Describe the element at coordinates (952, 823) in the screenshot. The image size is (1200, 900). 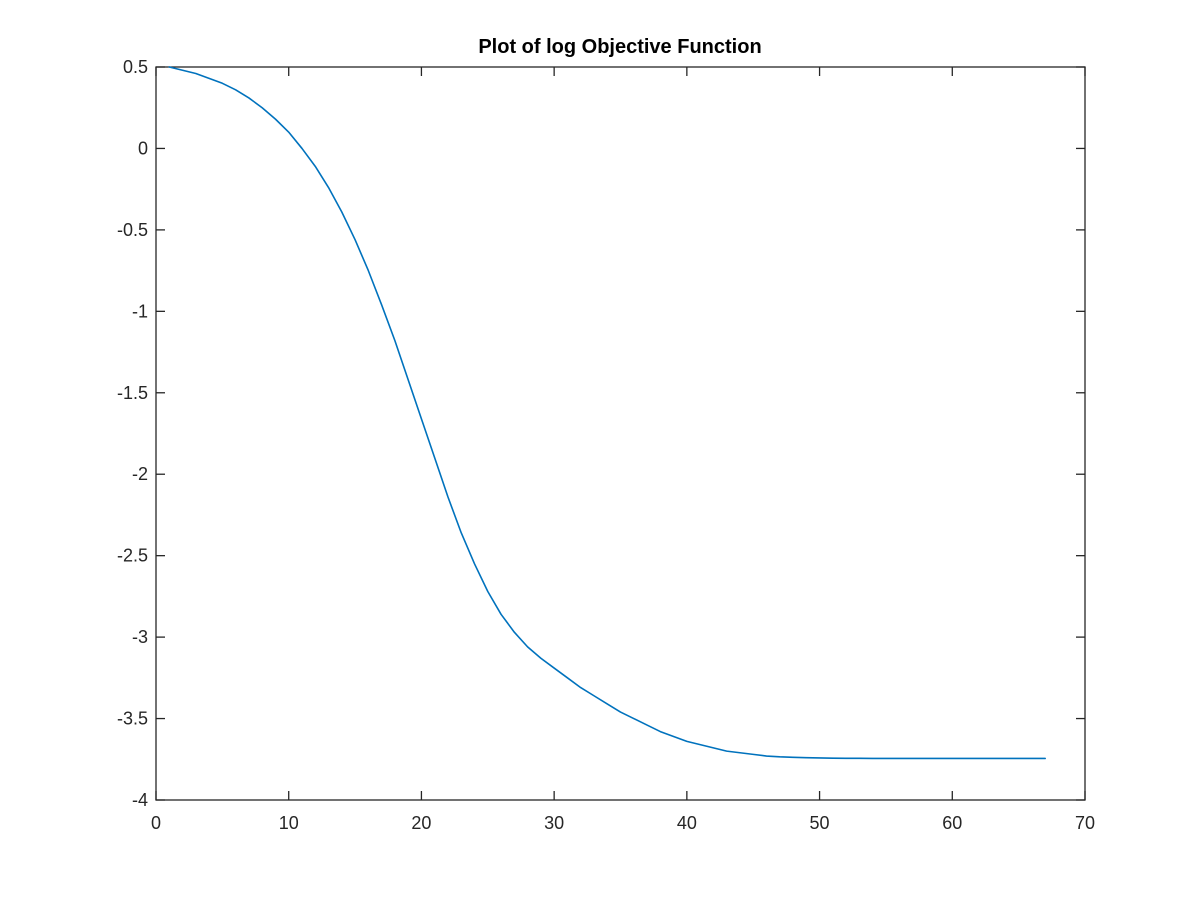
I see `x-tick-label: 60` at that location.